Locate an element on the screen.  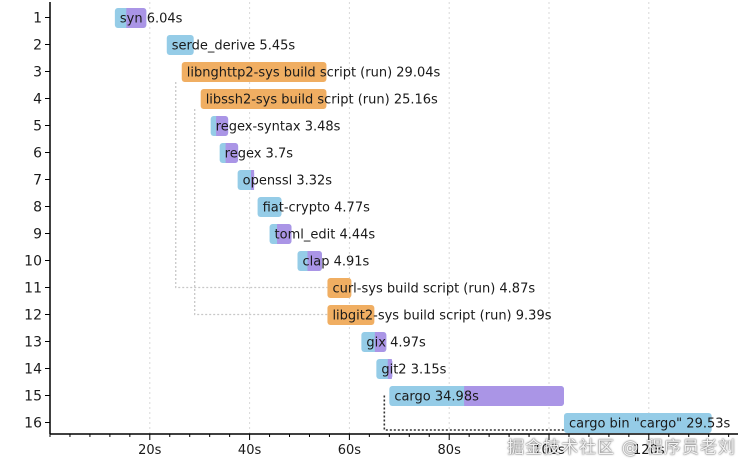
row-index-label: 12 is located at coordinates (33, 316).